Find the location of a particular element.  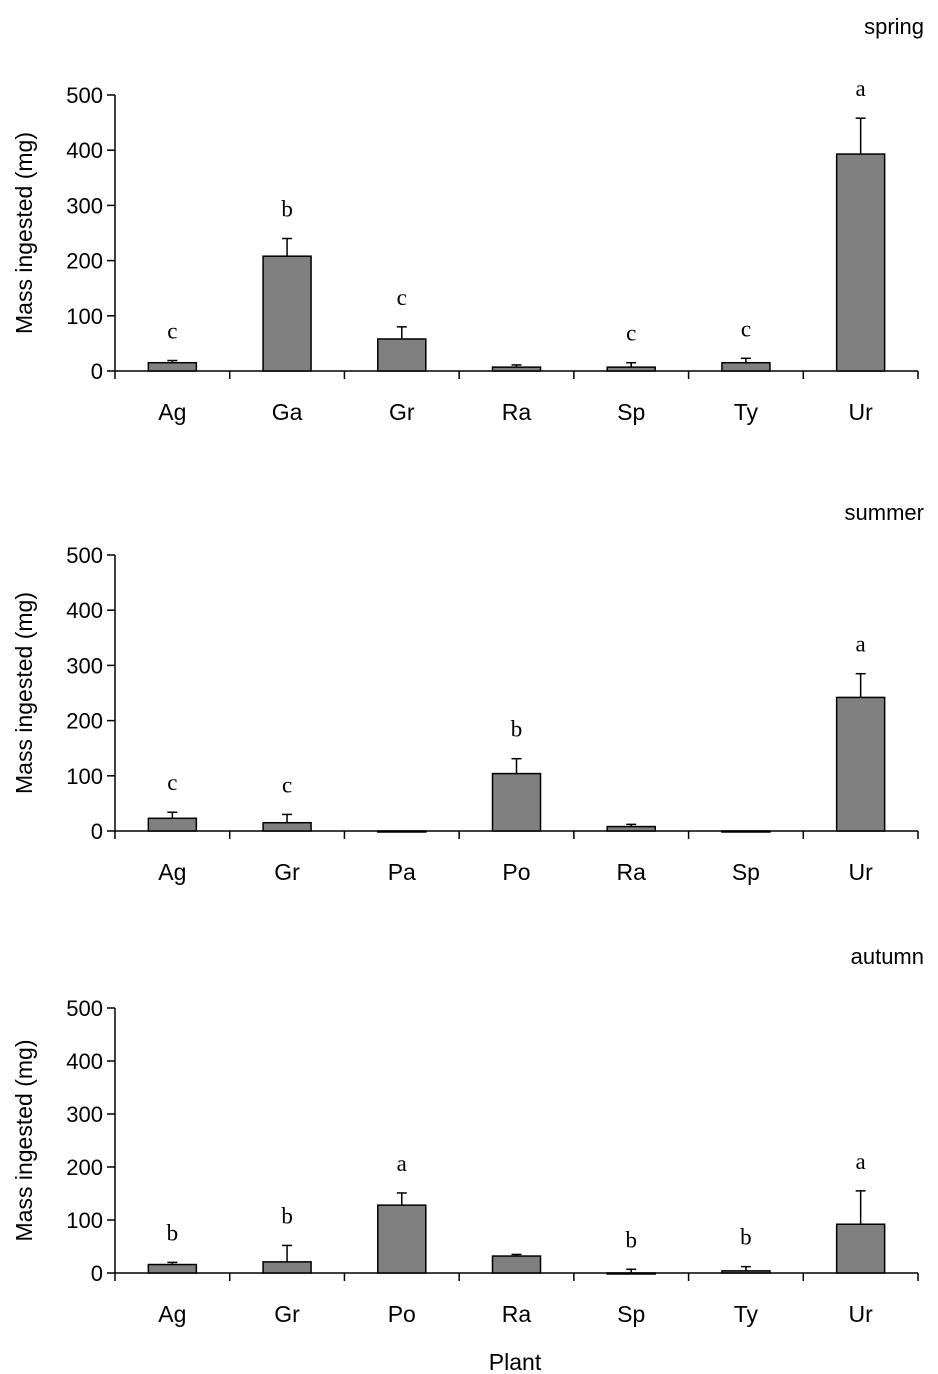

significance-label-Po: b is located at coordinates (517, 729).